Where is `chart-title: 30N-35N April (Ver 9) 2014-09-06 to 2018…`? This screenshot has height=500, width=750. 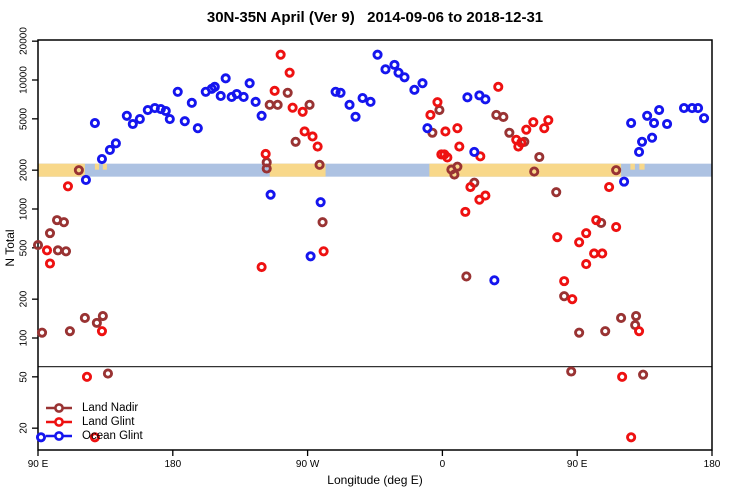 chart-title: 30N-35N April (Ver 9) 2014-09-06 to 2018… is located at coordinates (375, 17).